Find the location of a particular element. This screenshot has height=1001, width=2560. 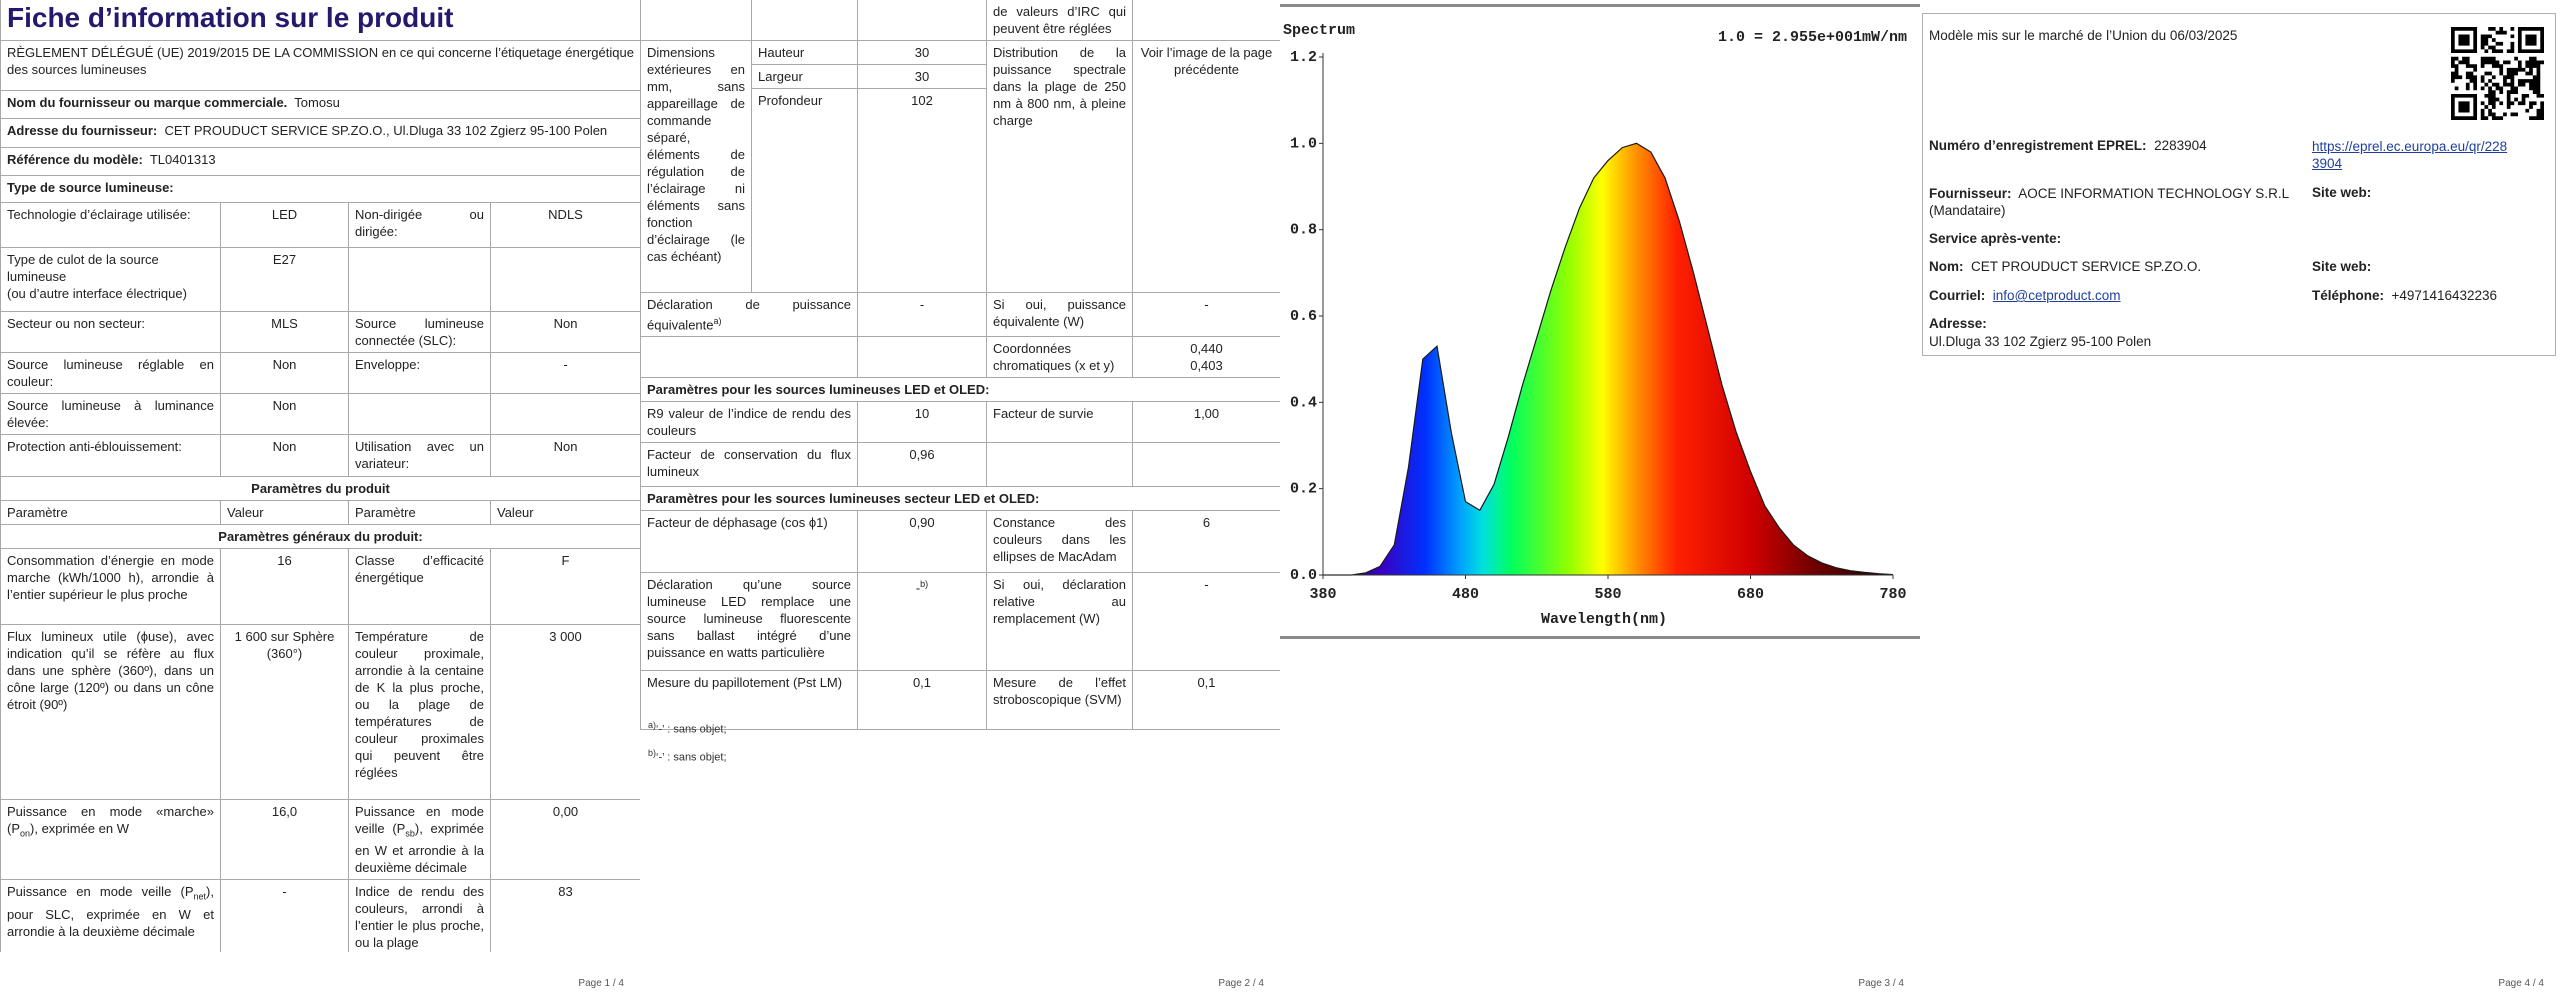

table-cell: 3 000 is located at coordinates (564, 711).